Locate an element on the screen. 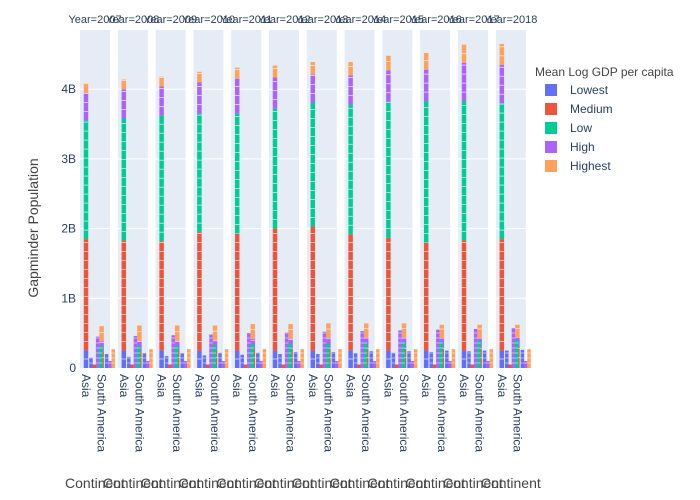 The width and height of the screenshot is (700, 500). legend-label: High is located at coordinates (582, 147).